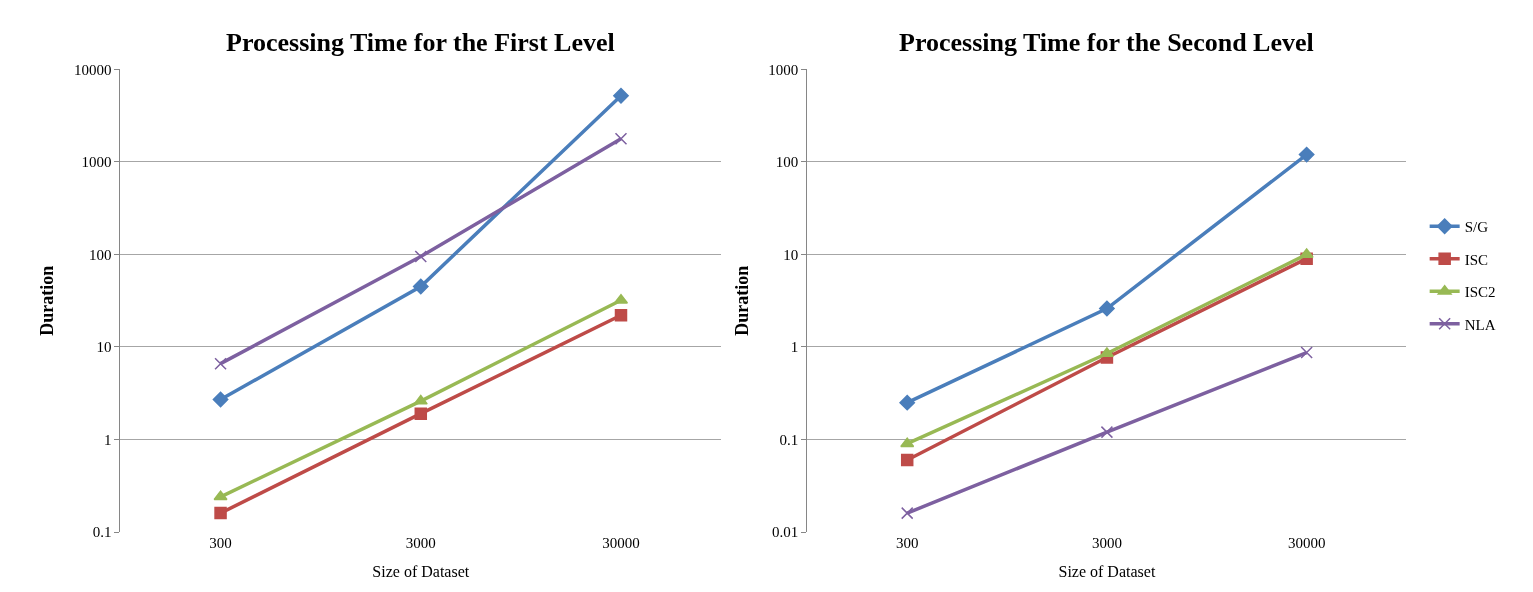 The height and width of the screenshot is (592, 1533). What do you see at coordinates (1476, 259) in the screenshot?
I see `legend-label: ISC` at bounding box center [1476, 259].